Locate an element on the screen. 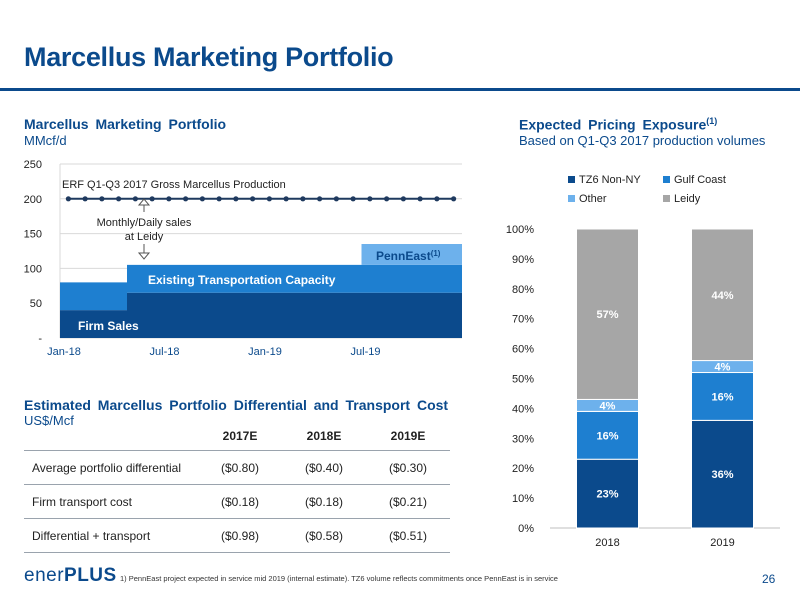  bar-data-label: 23% is located at coordinates (607, 495).